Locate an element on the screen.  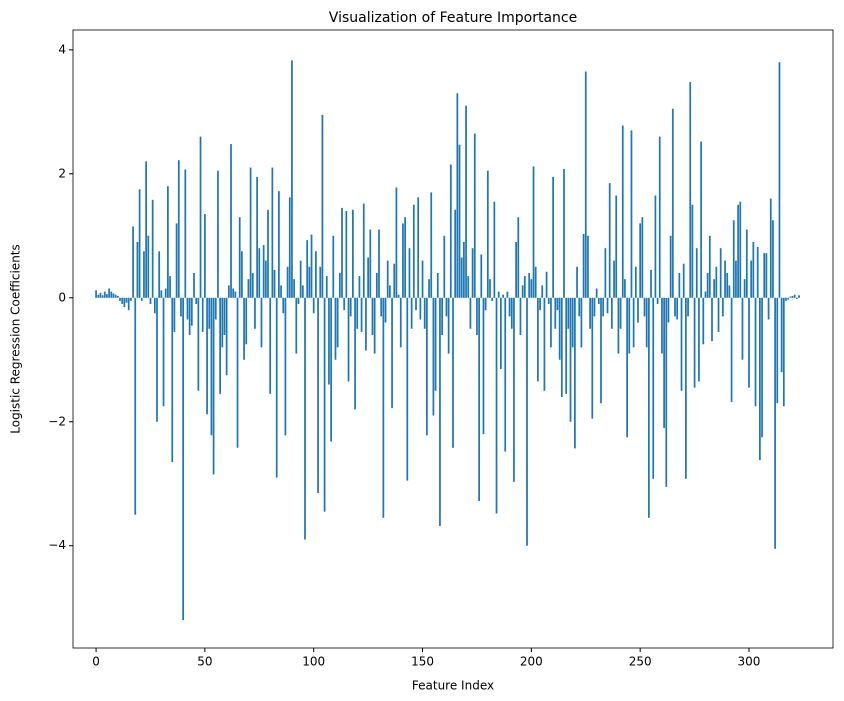
x-tick-label: 300 is located at coordinates (749, 662).